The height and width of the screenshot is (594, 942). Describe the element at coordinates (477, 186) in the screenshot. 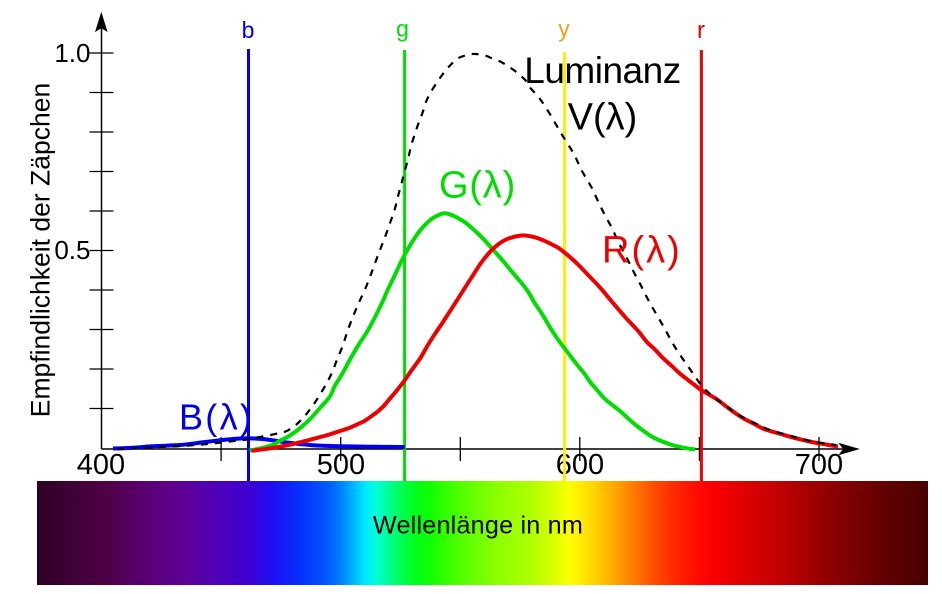

I see `svg-text: G(λ)` at that location.